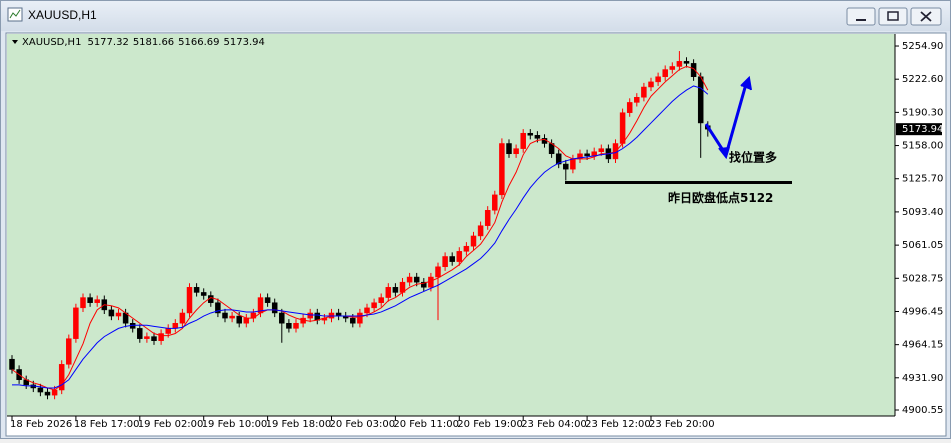 The height and width of the screenshot is (443, 951). Describe the element at coordinates (171, 424) in the screenshot. I see `x-tick-label: 19 Feb 02:00` at that location.